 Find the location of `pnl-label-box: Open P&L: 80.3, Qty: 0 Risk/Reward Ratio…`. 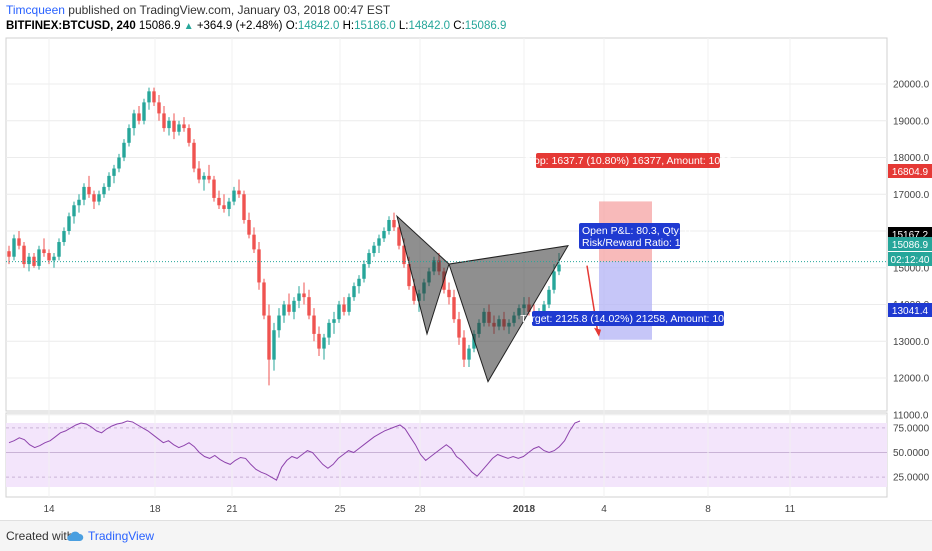

pnl-label-box: Open P&L: 80.3, Qty: 0 Risk/Reward Ratio… is located at coordinates (635, 236).